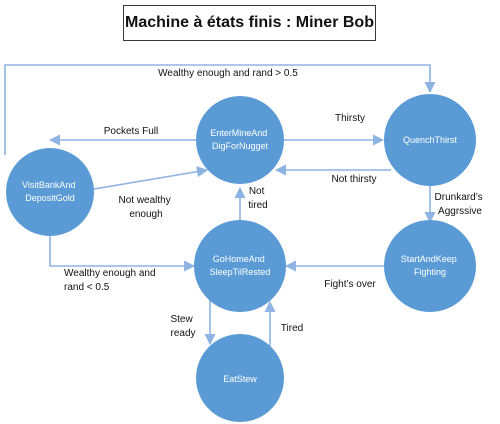 This screenshot has width=500, height=424. I want to click on state-start-fighting-circle, so click(430, 266).